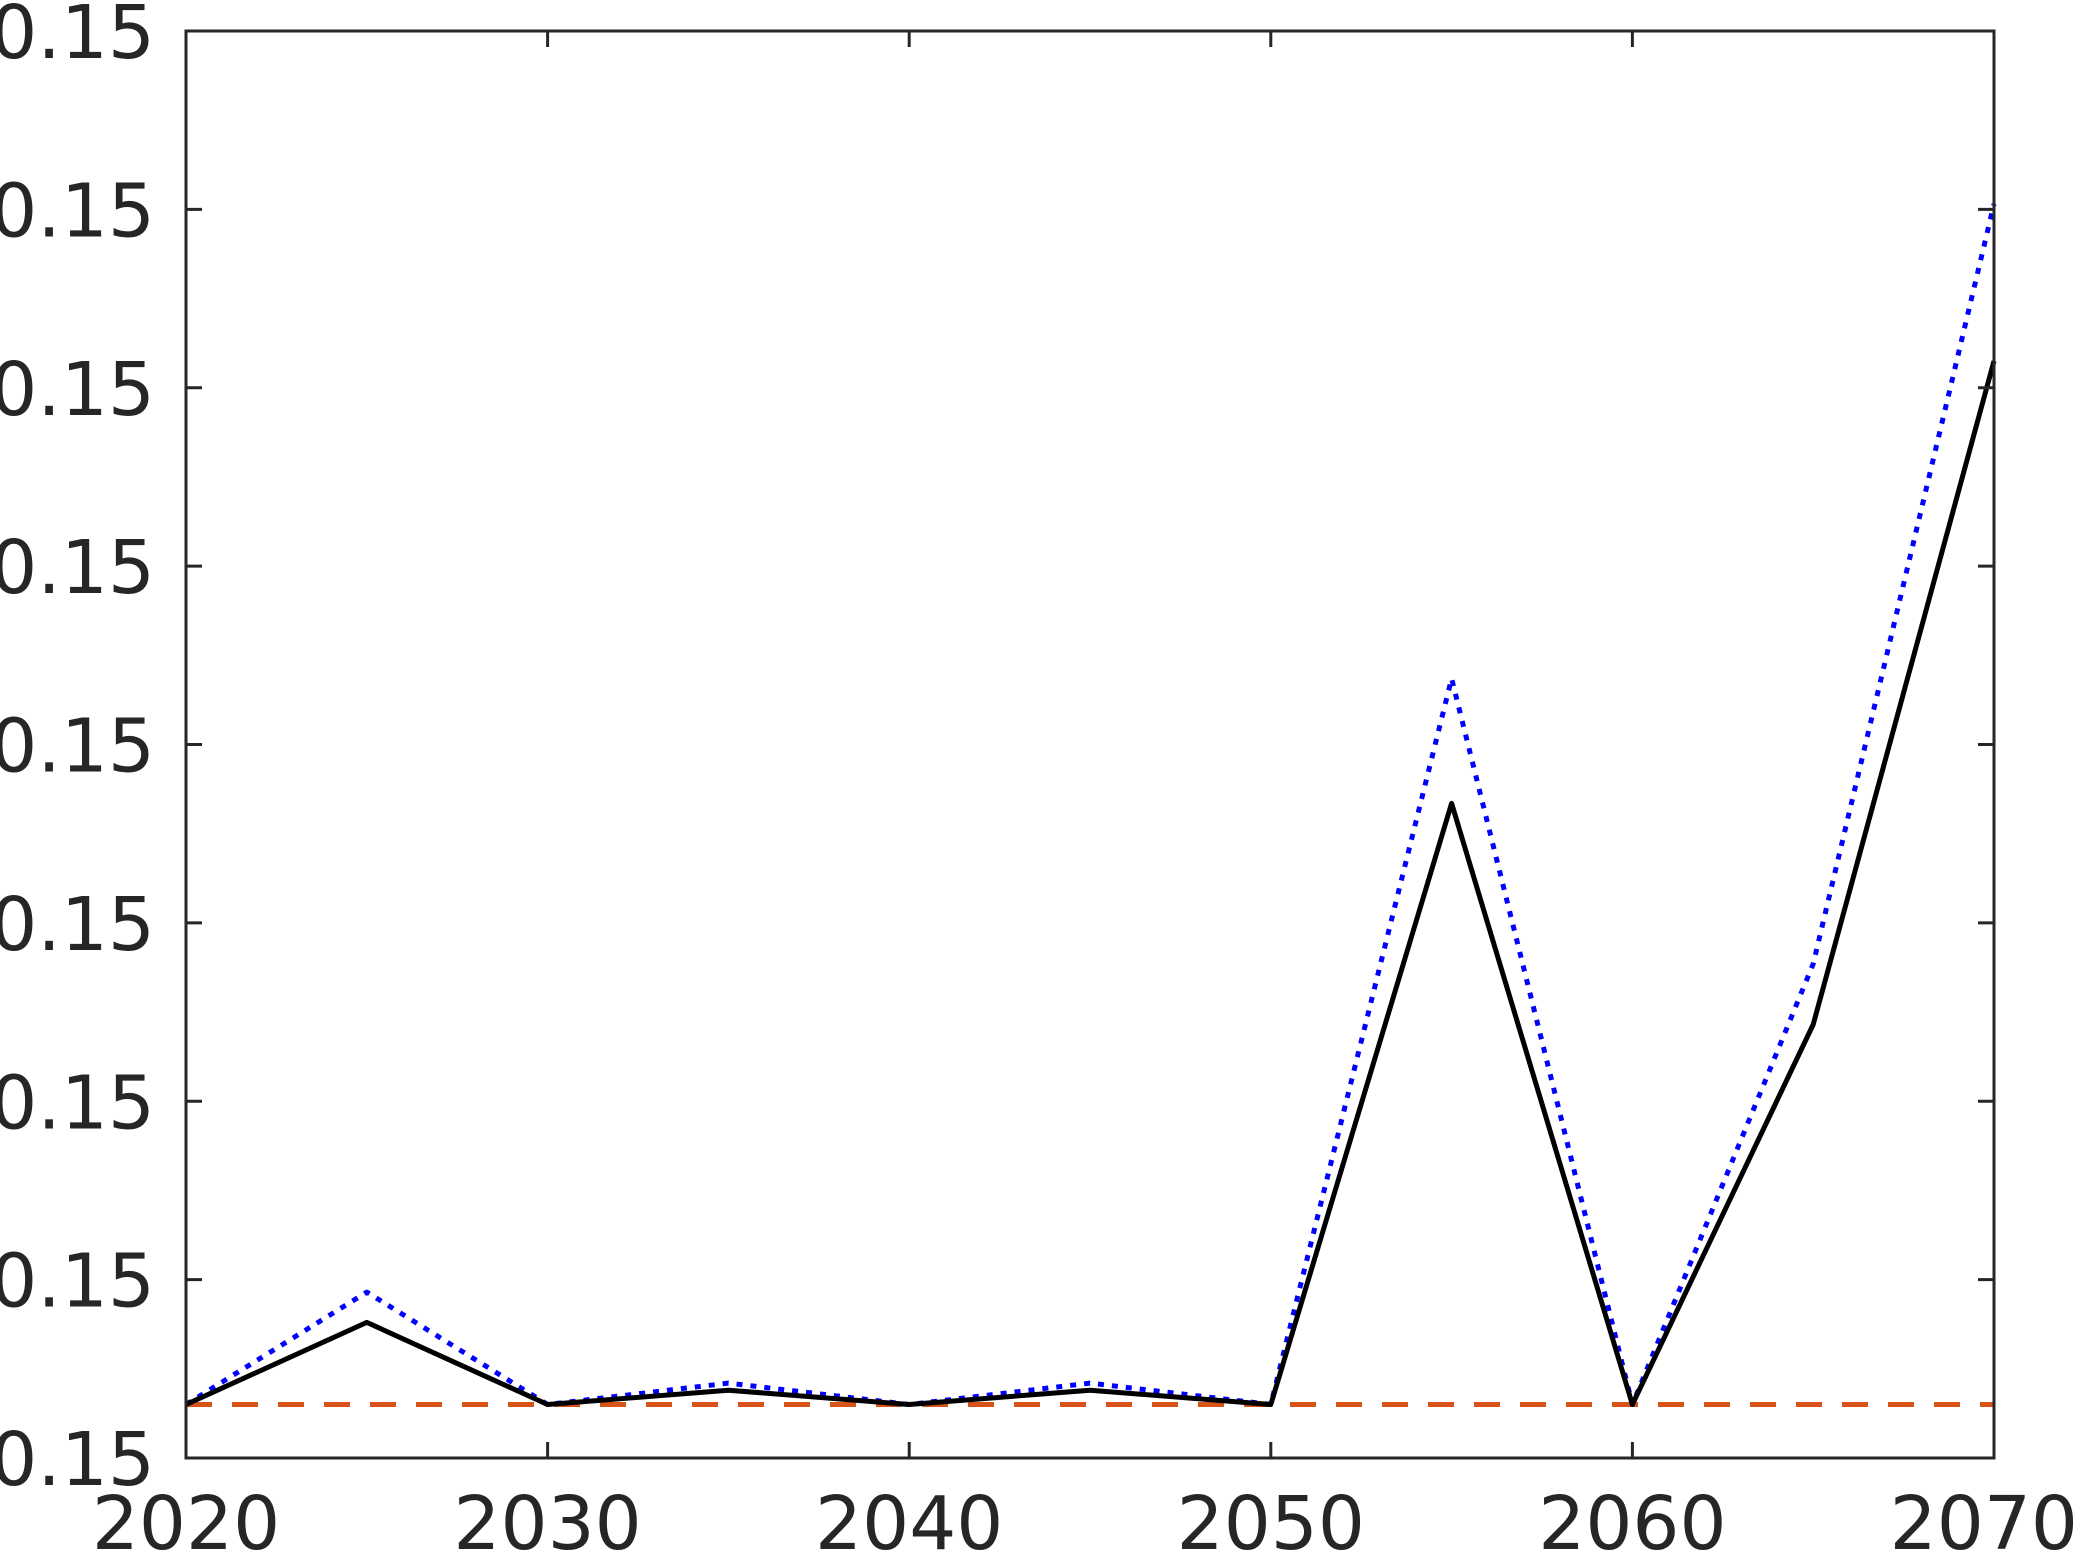 This screenshot has height=1553, width=2082. Describe the element at coordinates (909, 1517) in the screenshot. I see `x-tick-label: 2040` at that location.